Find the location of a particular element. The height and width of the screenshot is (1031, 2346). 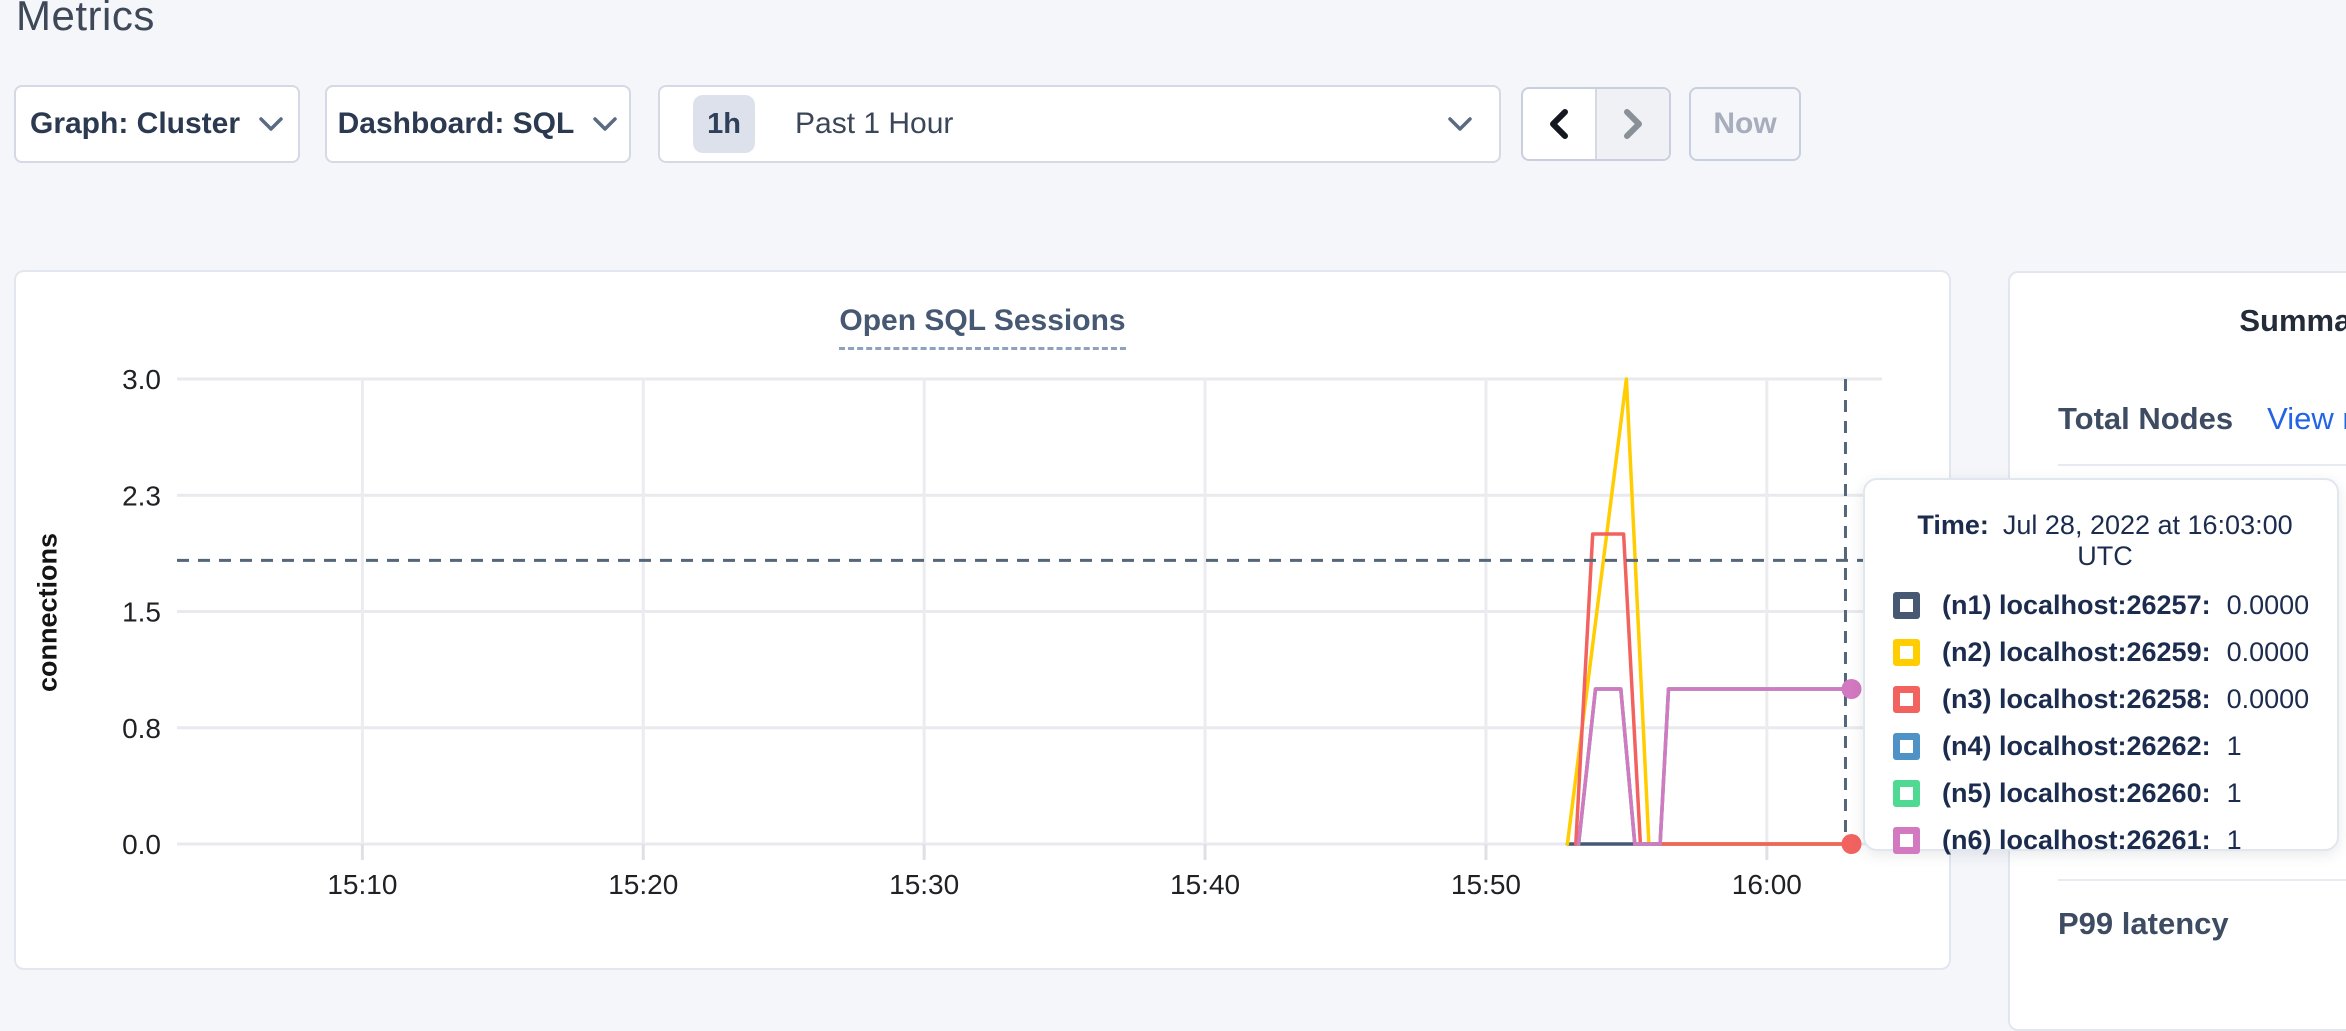

tooltip-series-row: (n5) localhost:26260: 1 is located at coordinates (2115, 793).